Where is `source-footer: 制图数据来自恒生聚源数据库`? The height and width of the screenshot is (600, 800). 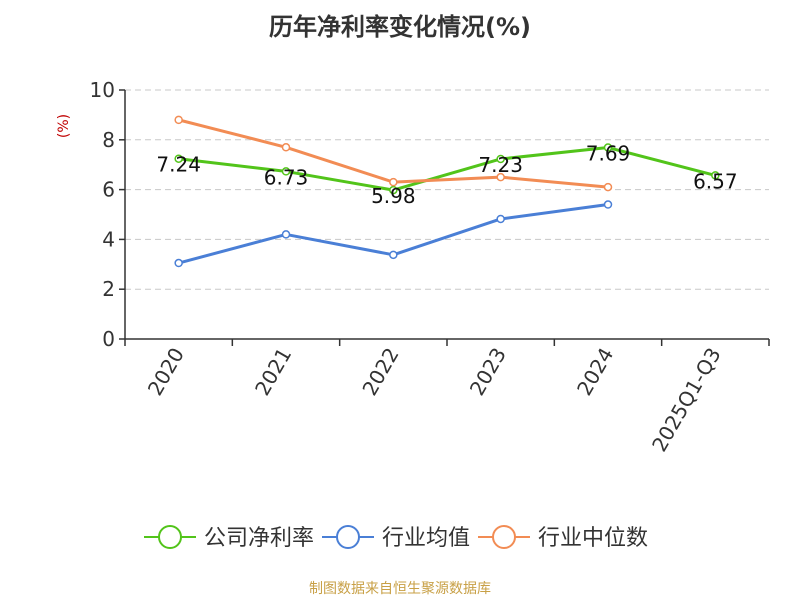
source-footer: 制图数据来自恒生聚源数据库 is located at coordinates (400, 589).